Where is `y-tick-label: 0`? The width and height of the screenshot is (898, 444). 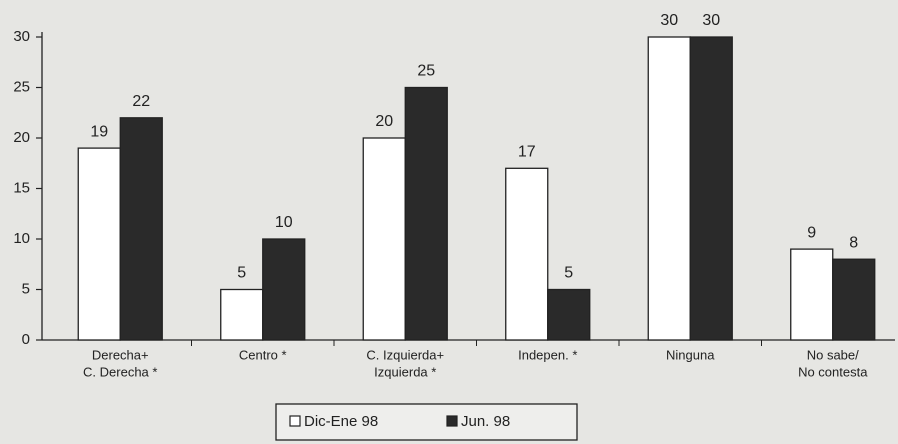
y-tick-label: 0 is located at coordinates (26, 339).